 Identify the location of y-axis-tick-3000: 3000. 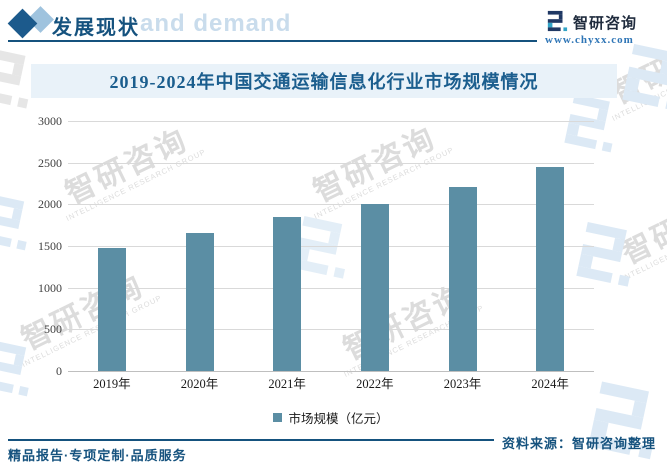
(50, 121).